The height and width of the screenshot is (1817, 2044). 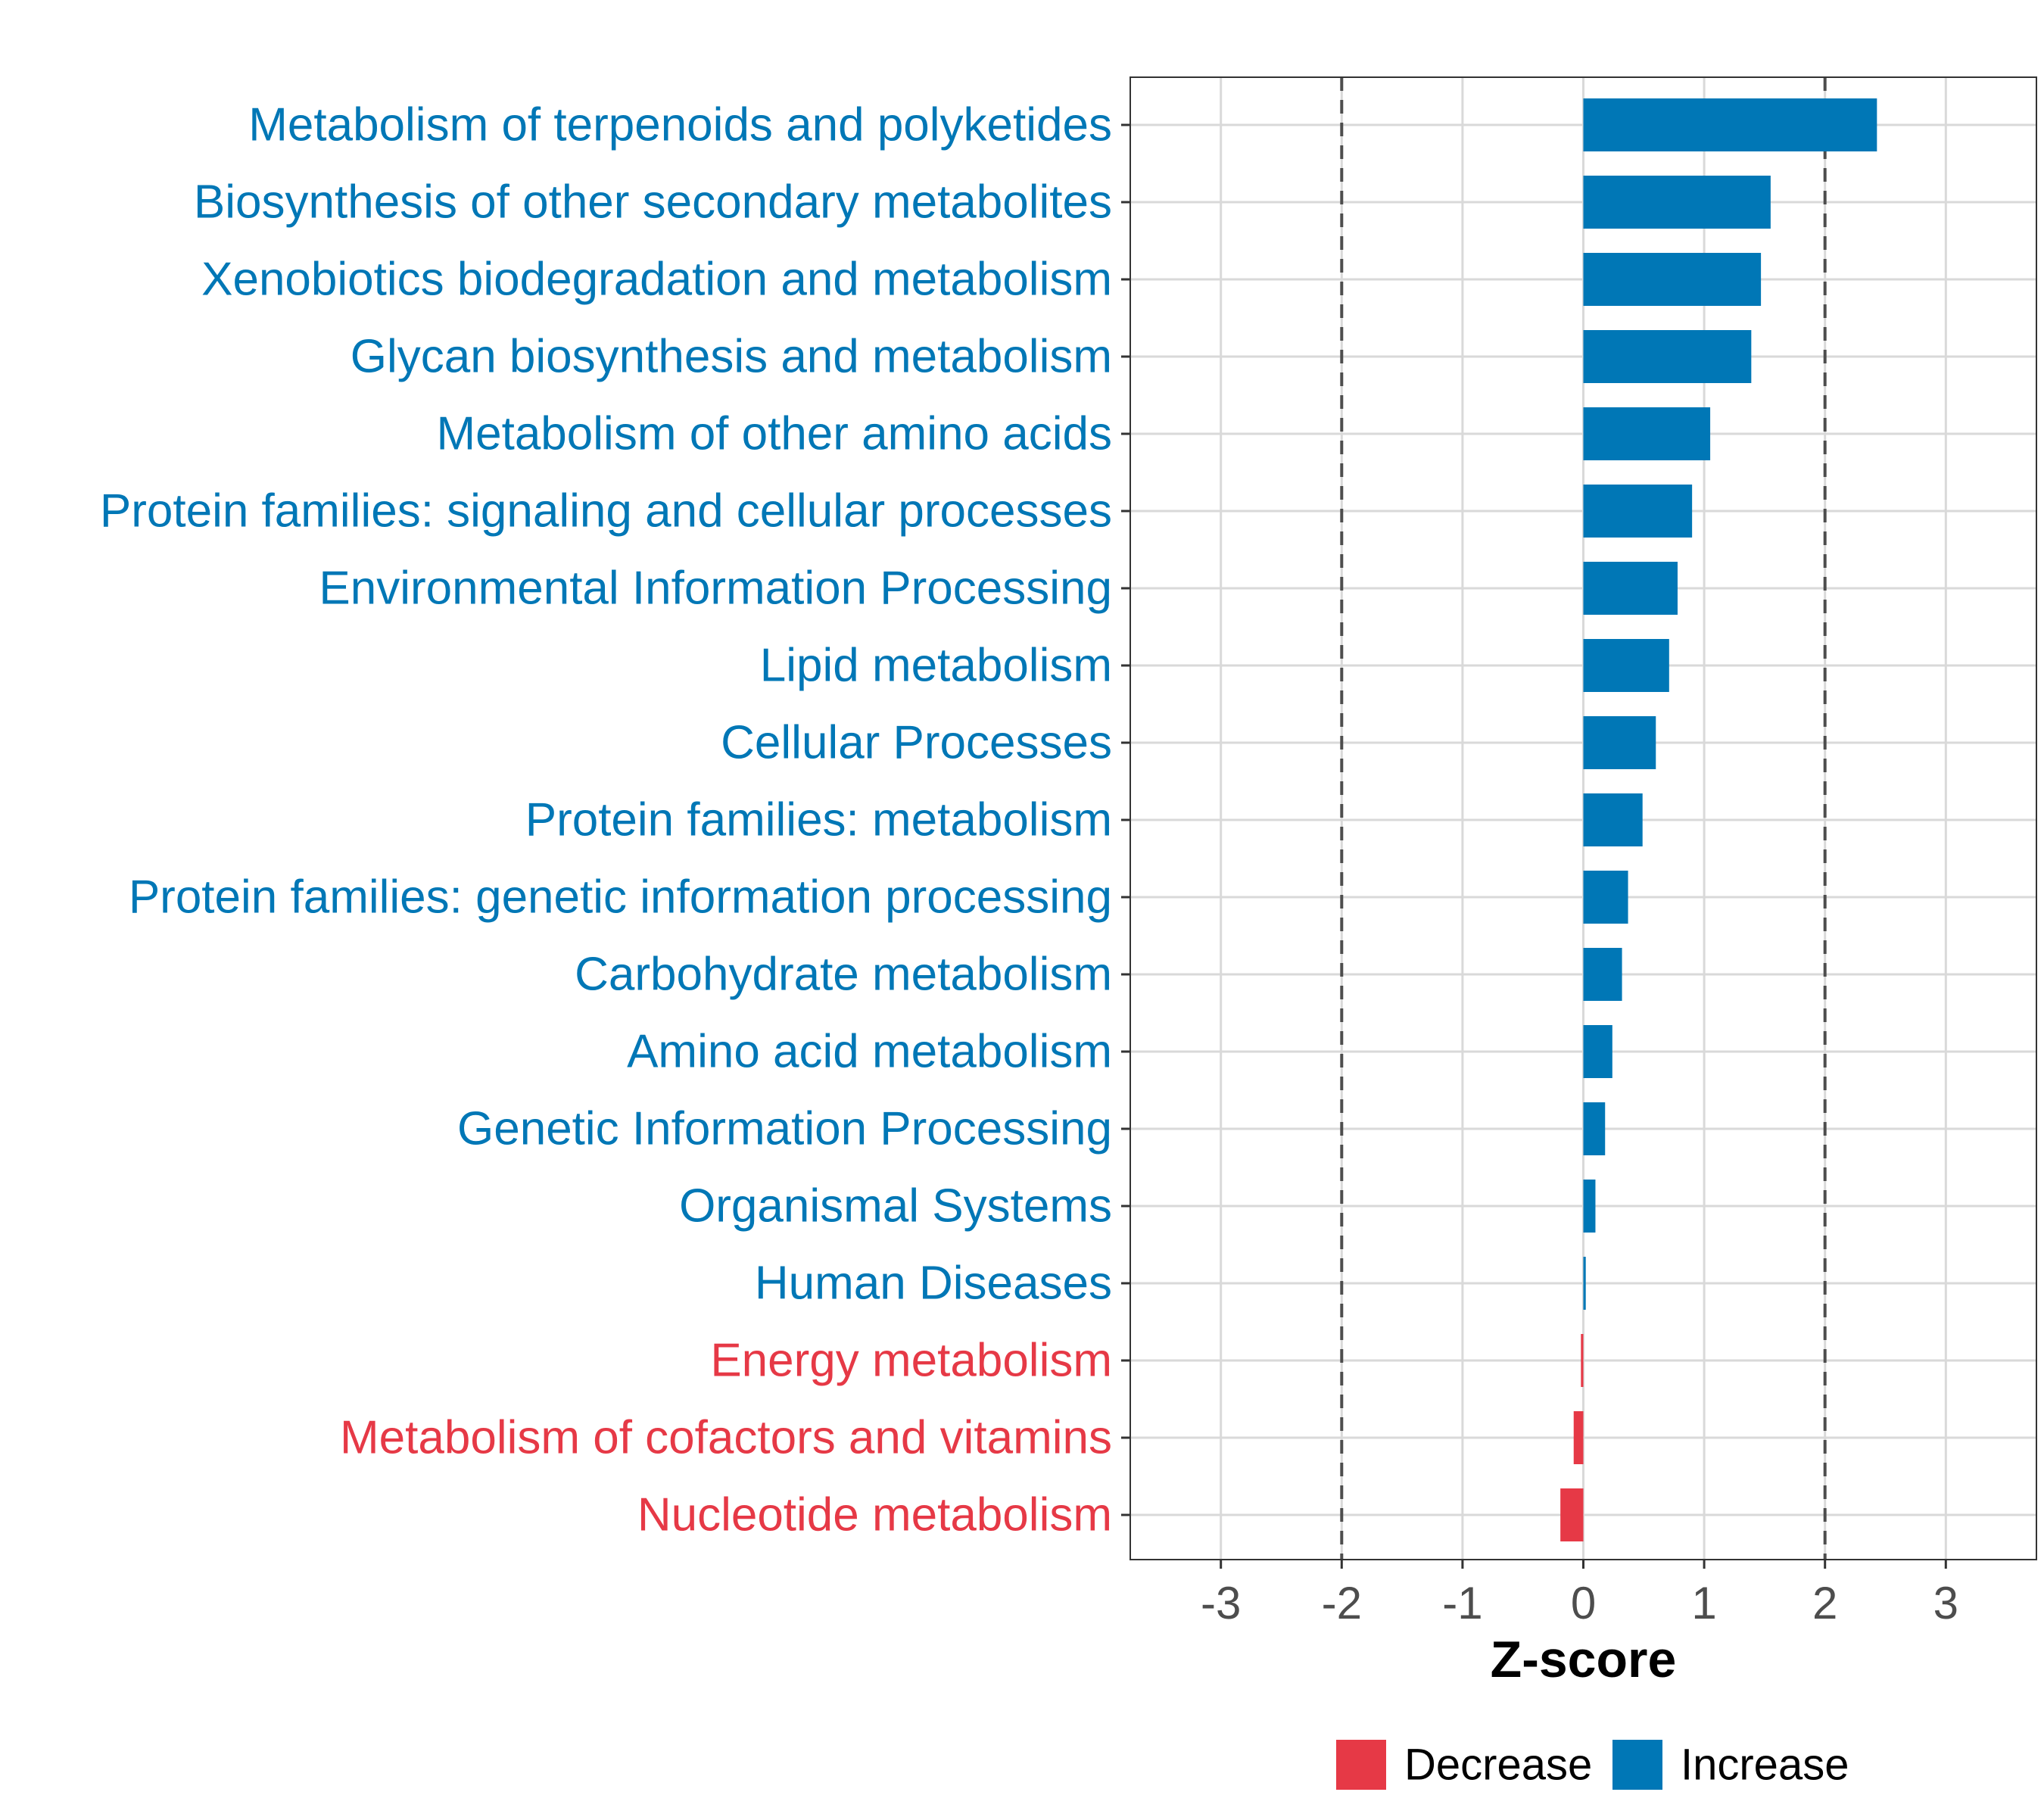 What do you see at coordinates (1584, 1659) in the screenshot?
I see `x-axis-title: Z-score` at bounding box center [1584, 1659].